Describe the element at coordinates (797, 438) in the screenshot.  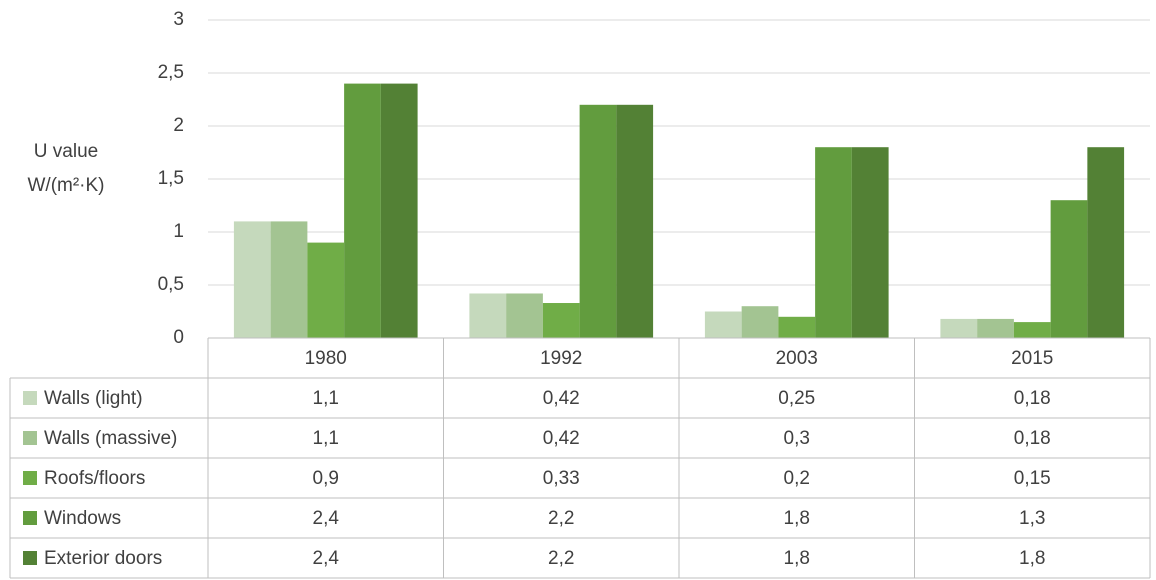
I see `table-value: 0,3` at that location.